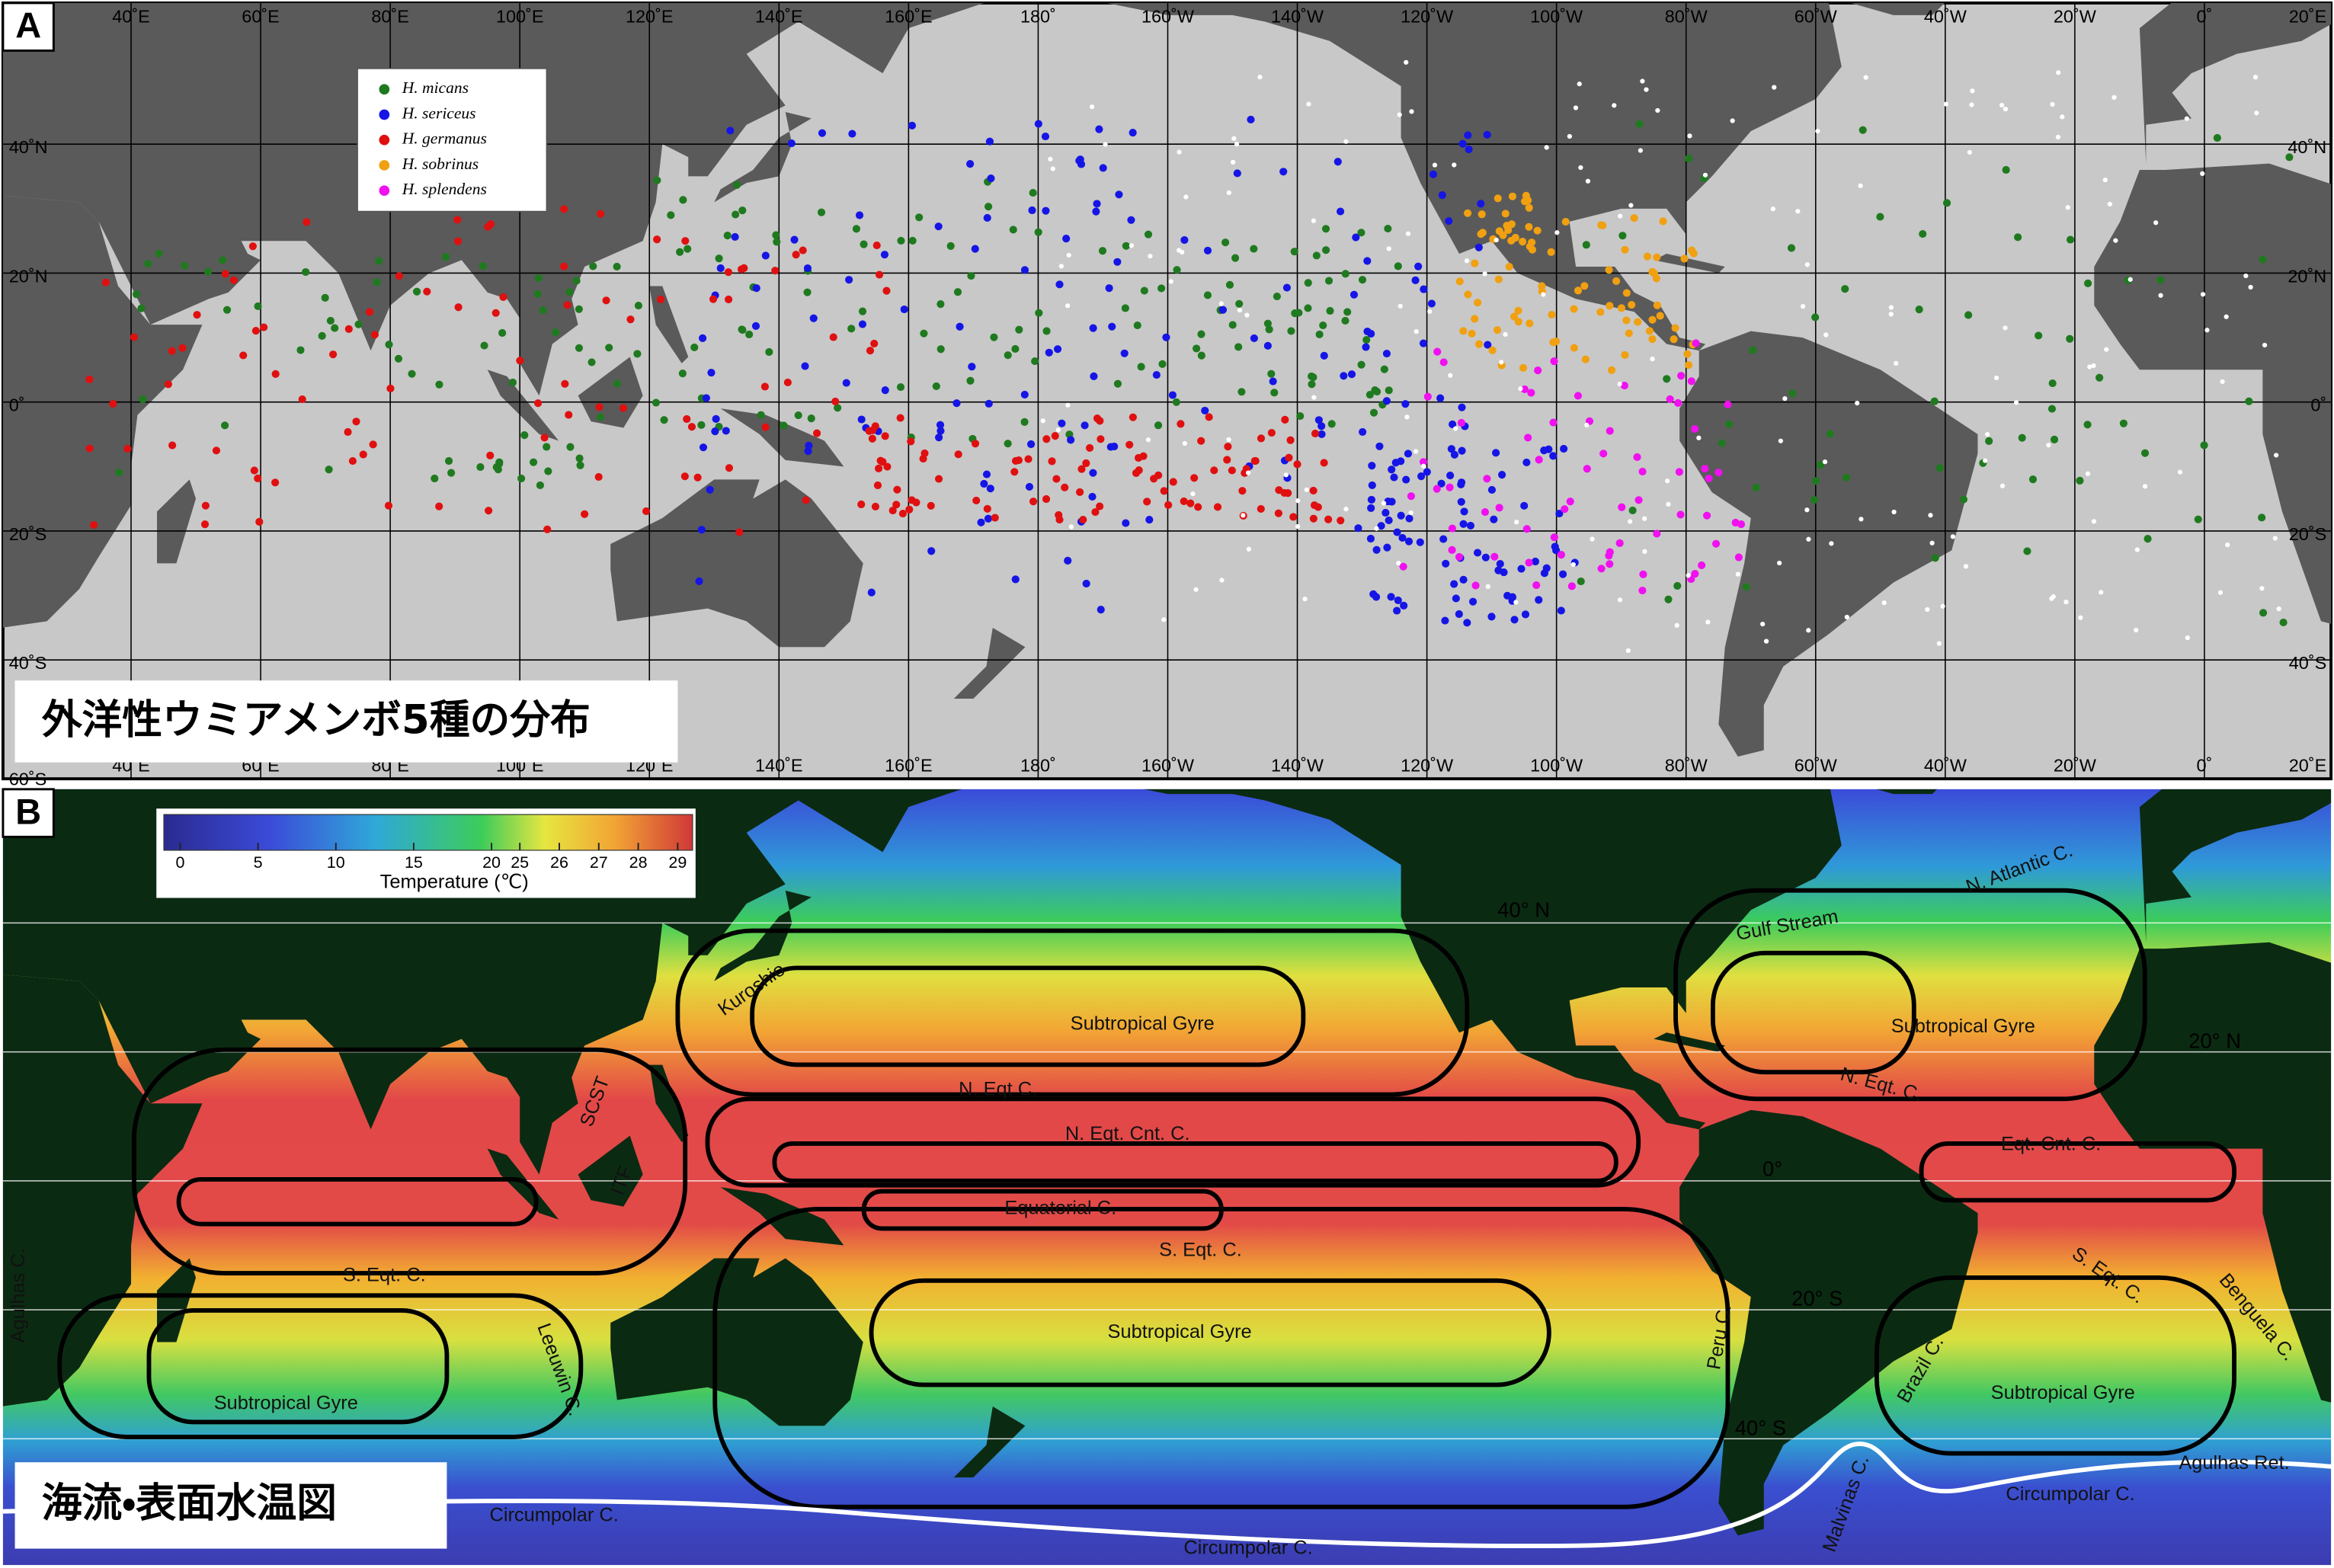 The width and height of the screenshot is (2334, 1568). What do you see at coordinates (1760, 1427) in the screenshot?
I see `latitude-label: 40° S` at bounding box center [1760, 1427].